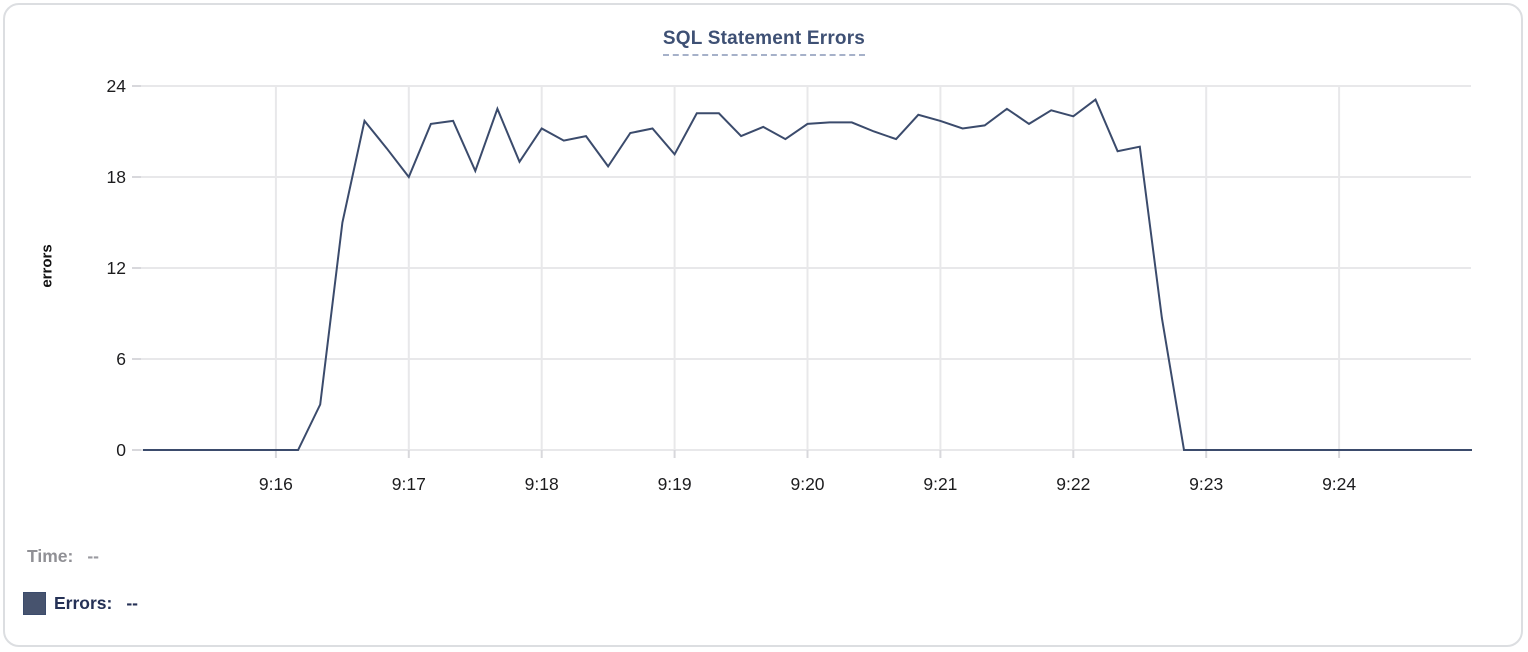 This screenshot has height=652, width=1528. Describe the element at coordinates (276, 484) in the screenshot. I see `x-tick-label: 9:16` at that location.